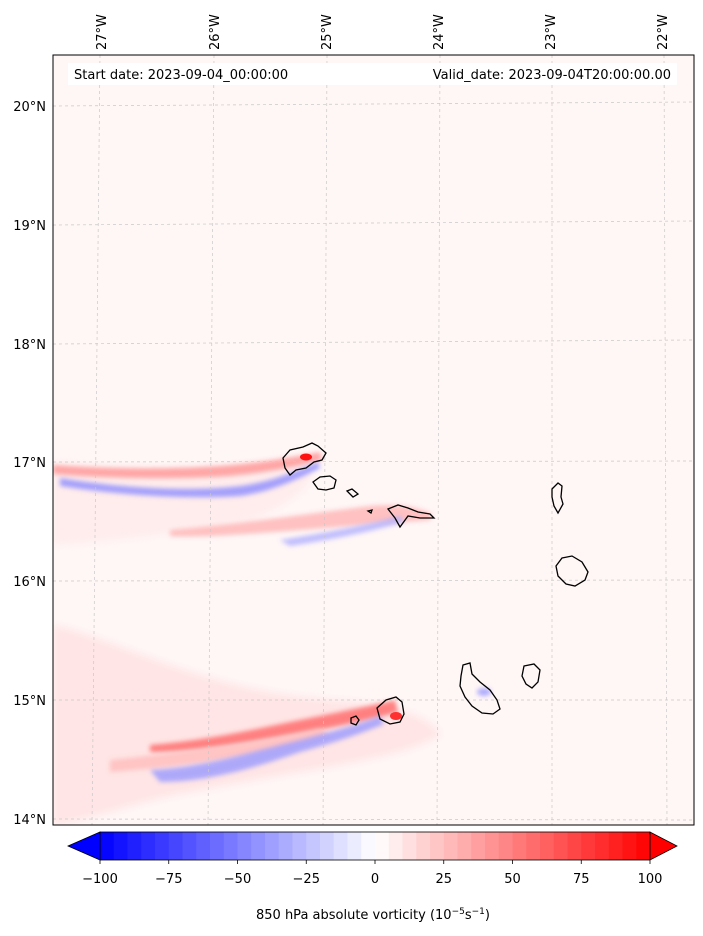  What do you see at coordinates (663, 846) in the screenshot?
I see `colorbar-extend-high` at bounding box center [663, 846].